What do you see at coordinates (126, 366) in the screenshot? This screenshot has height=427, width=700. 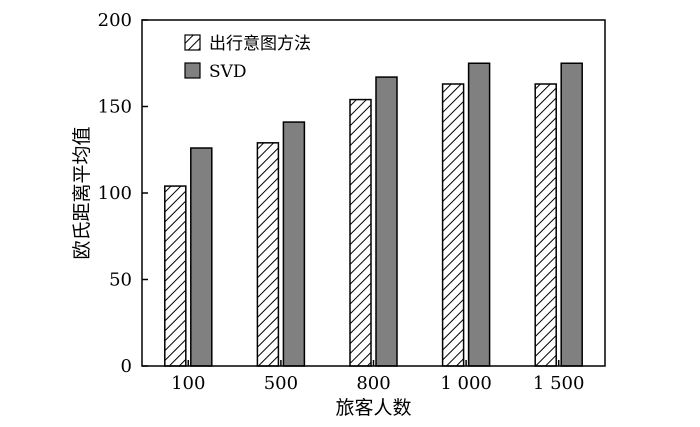 I see `y-tick-label-0: 0` at bounding box center [126, 366].